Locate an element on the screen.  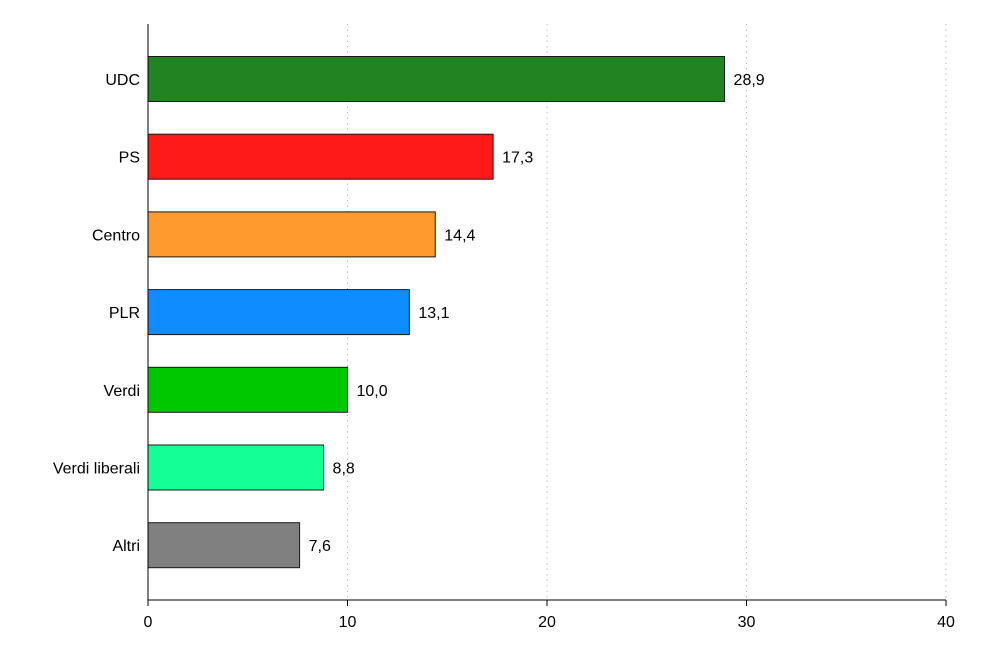
x-tick-label-20: 20 is located at coordinates (547, 622).